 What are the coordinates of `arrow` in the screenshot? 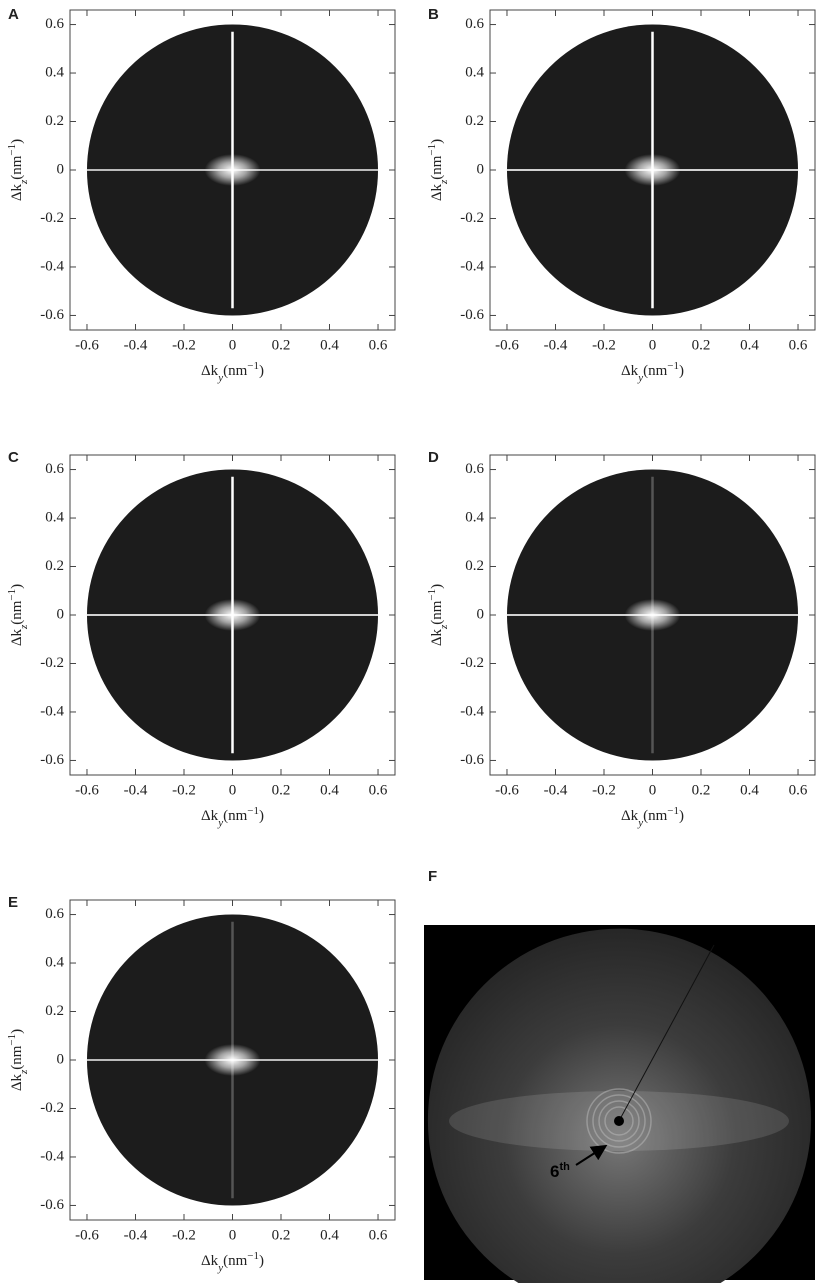 It's located at (591, 1155).